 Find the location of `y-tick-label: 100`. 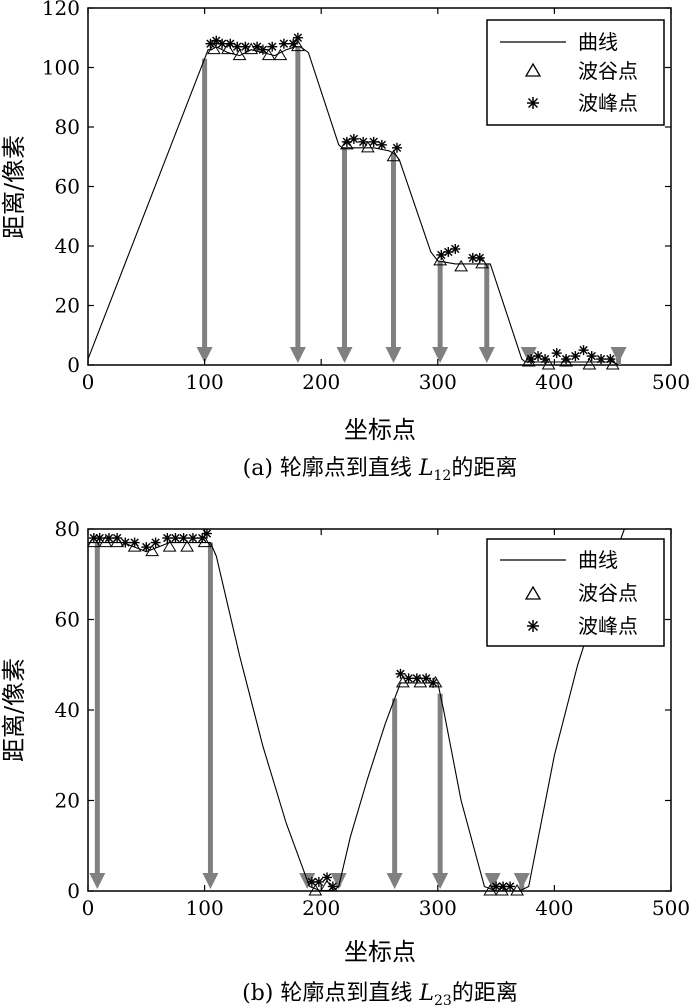

y-tick-label: 100 is located at coordinates (61, 68).